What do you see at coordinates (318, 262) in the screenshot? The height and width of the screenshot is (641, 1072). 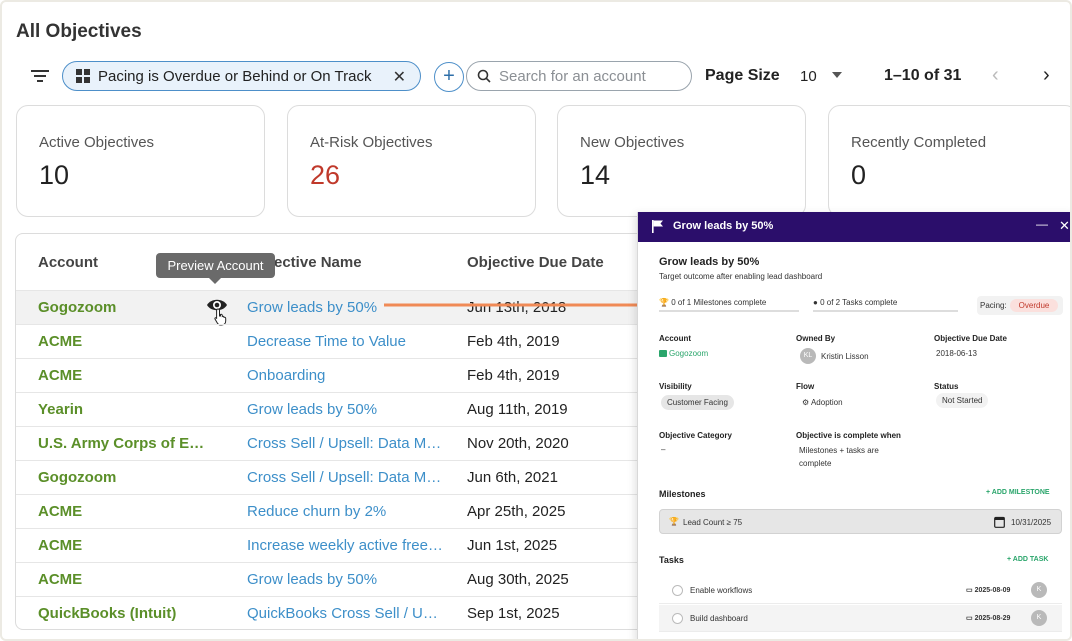 I see `column-header-objective-name: ective Name` at bounding box center [318, 262].